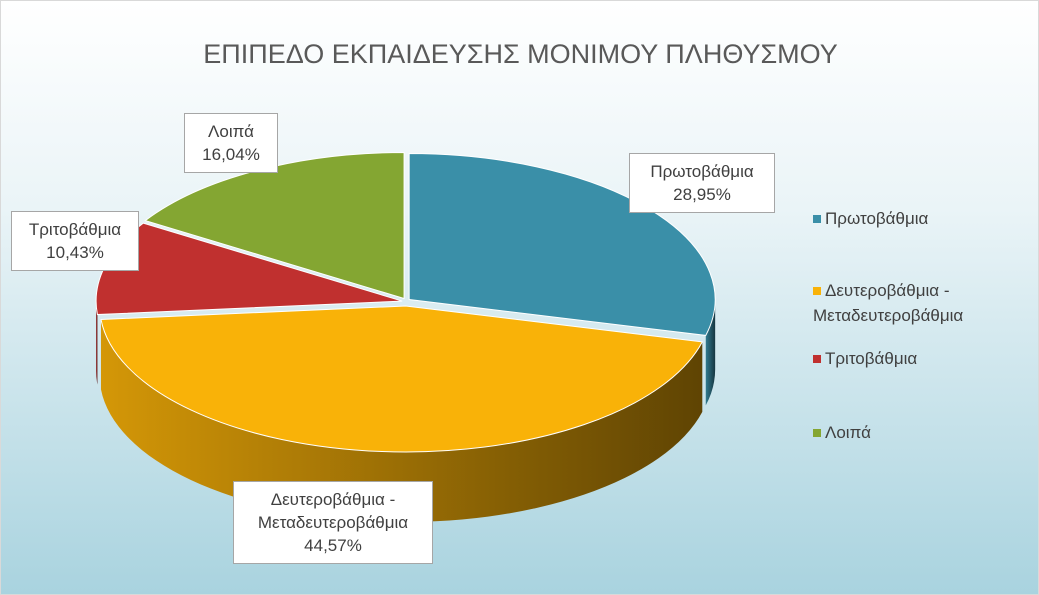  Describe the element at coordinates (923, 358) in the screenshot. I see `legend-item: Τριτοβάθμια` at that location.